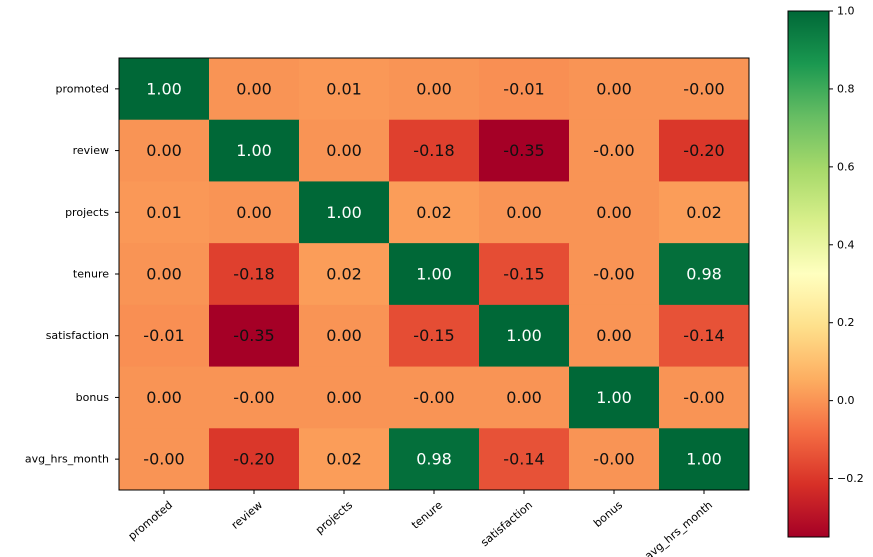 The height and width of the screenshot is (557, 873). What do you see at coordinates (506, 523) in the screenshot?
I see `x-tick-label: satisfaction` at bounding box center [506, 523].